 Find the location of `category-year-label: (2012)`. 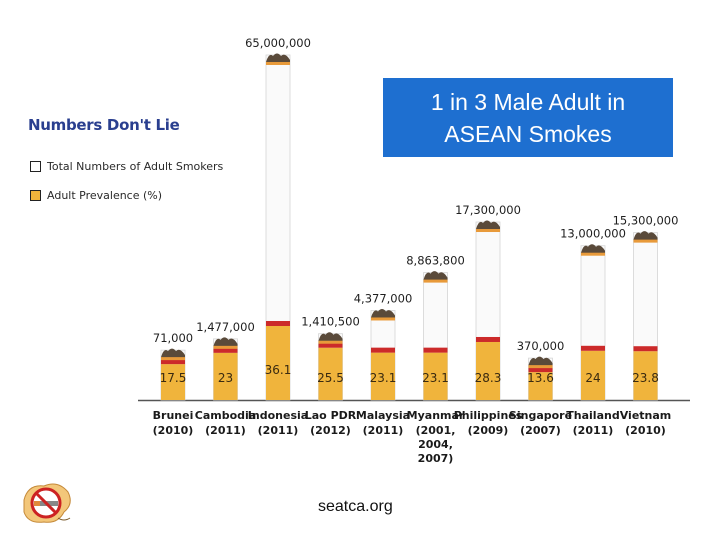

category-year-label: (2012) is located at coordinates (330, 430).